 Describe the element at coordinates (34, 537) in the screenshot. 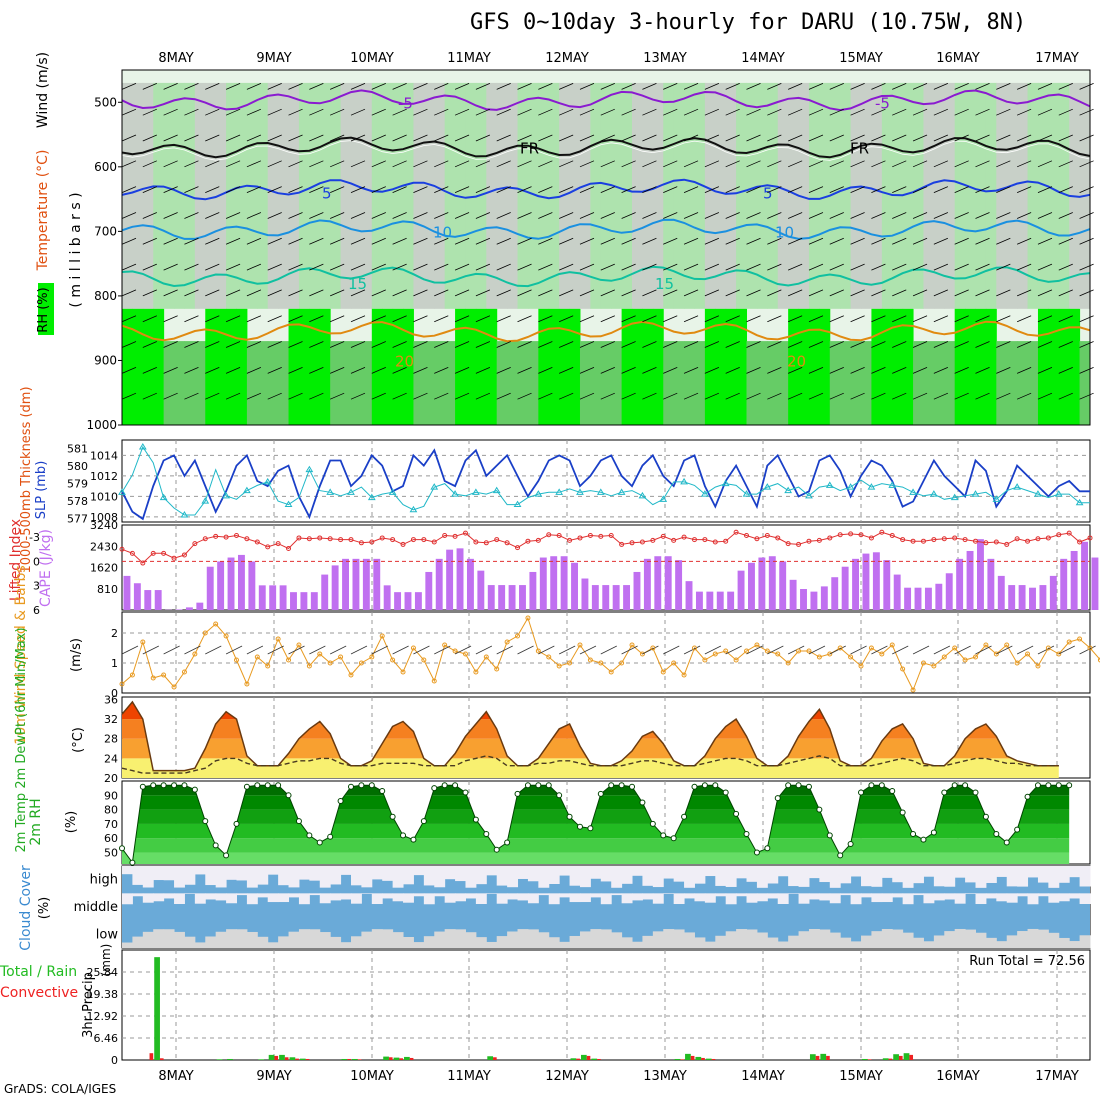

I see `li-tick-label: -3` at that location.